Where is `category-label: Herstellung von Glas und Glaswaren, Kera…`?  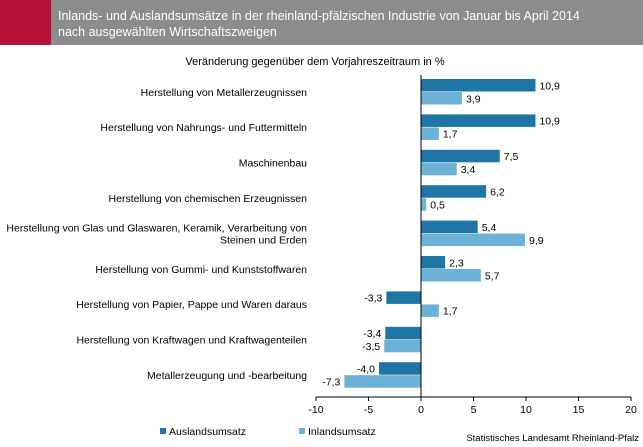
category-label: Herstellung von Glas und Glaswaren, Kera… is located at coordinates (156, 234).